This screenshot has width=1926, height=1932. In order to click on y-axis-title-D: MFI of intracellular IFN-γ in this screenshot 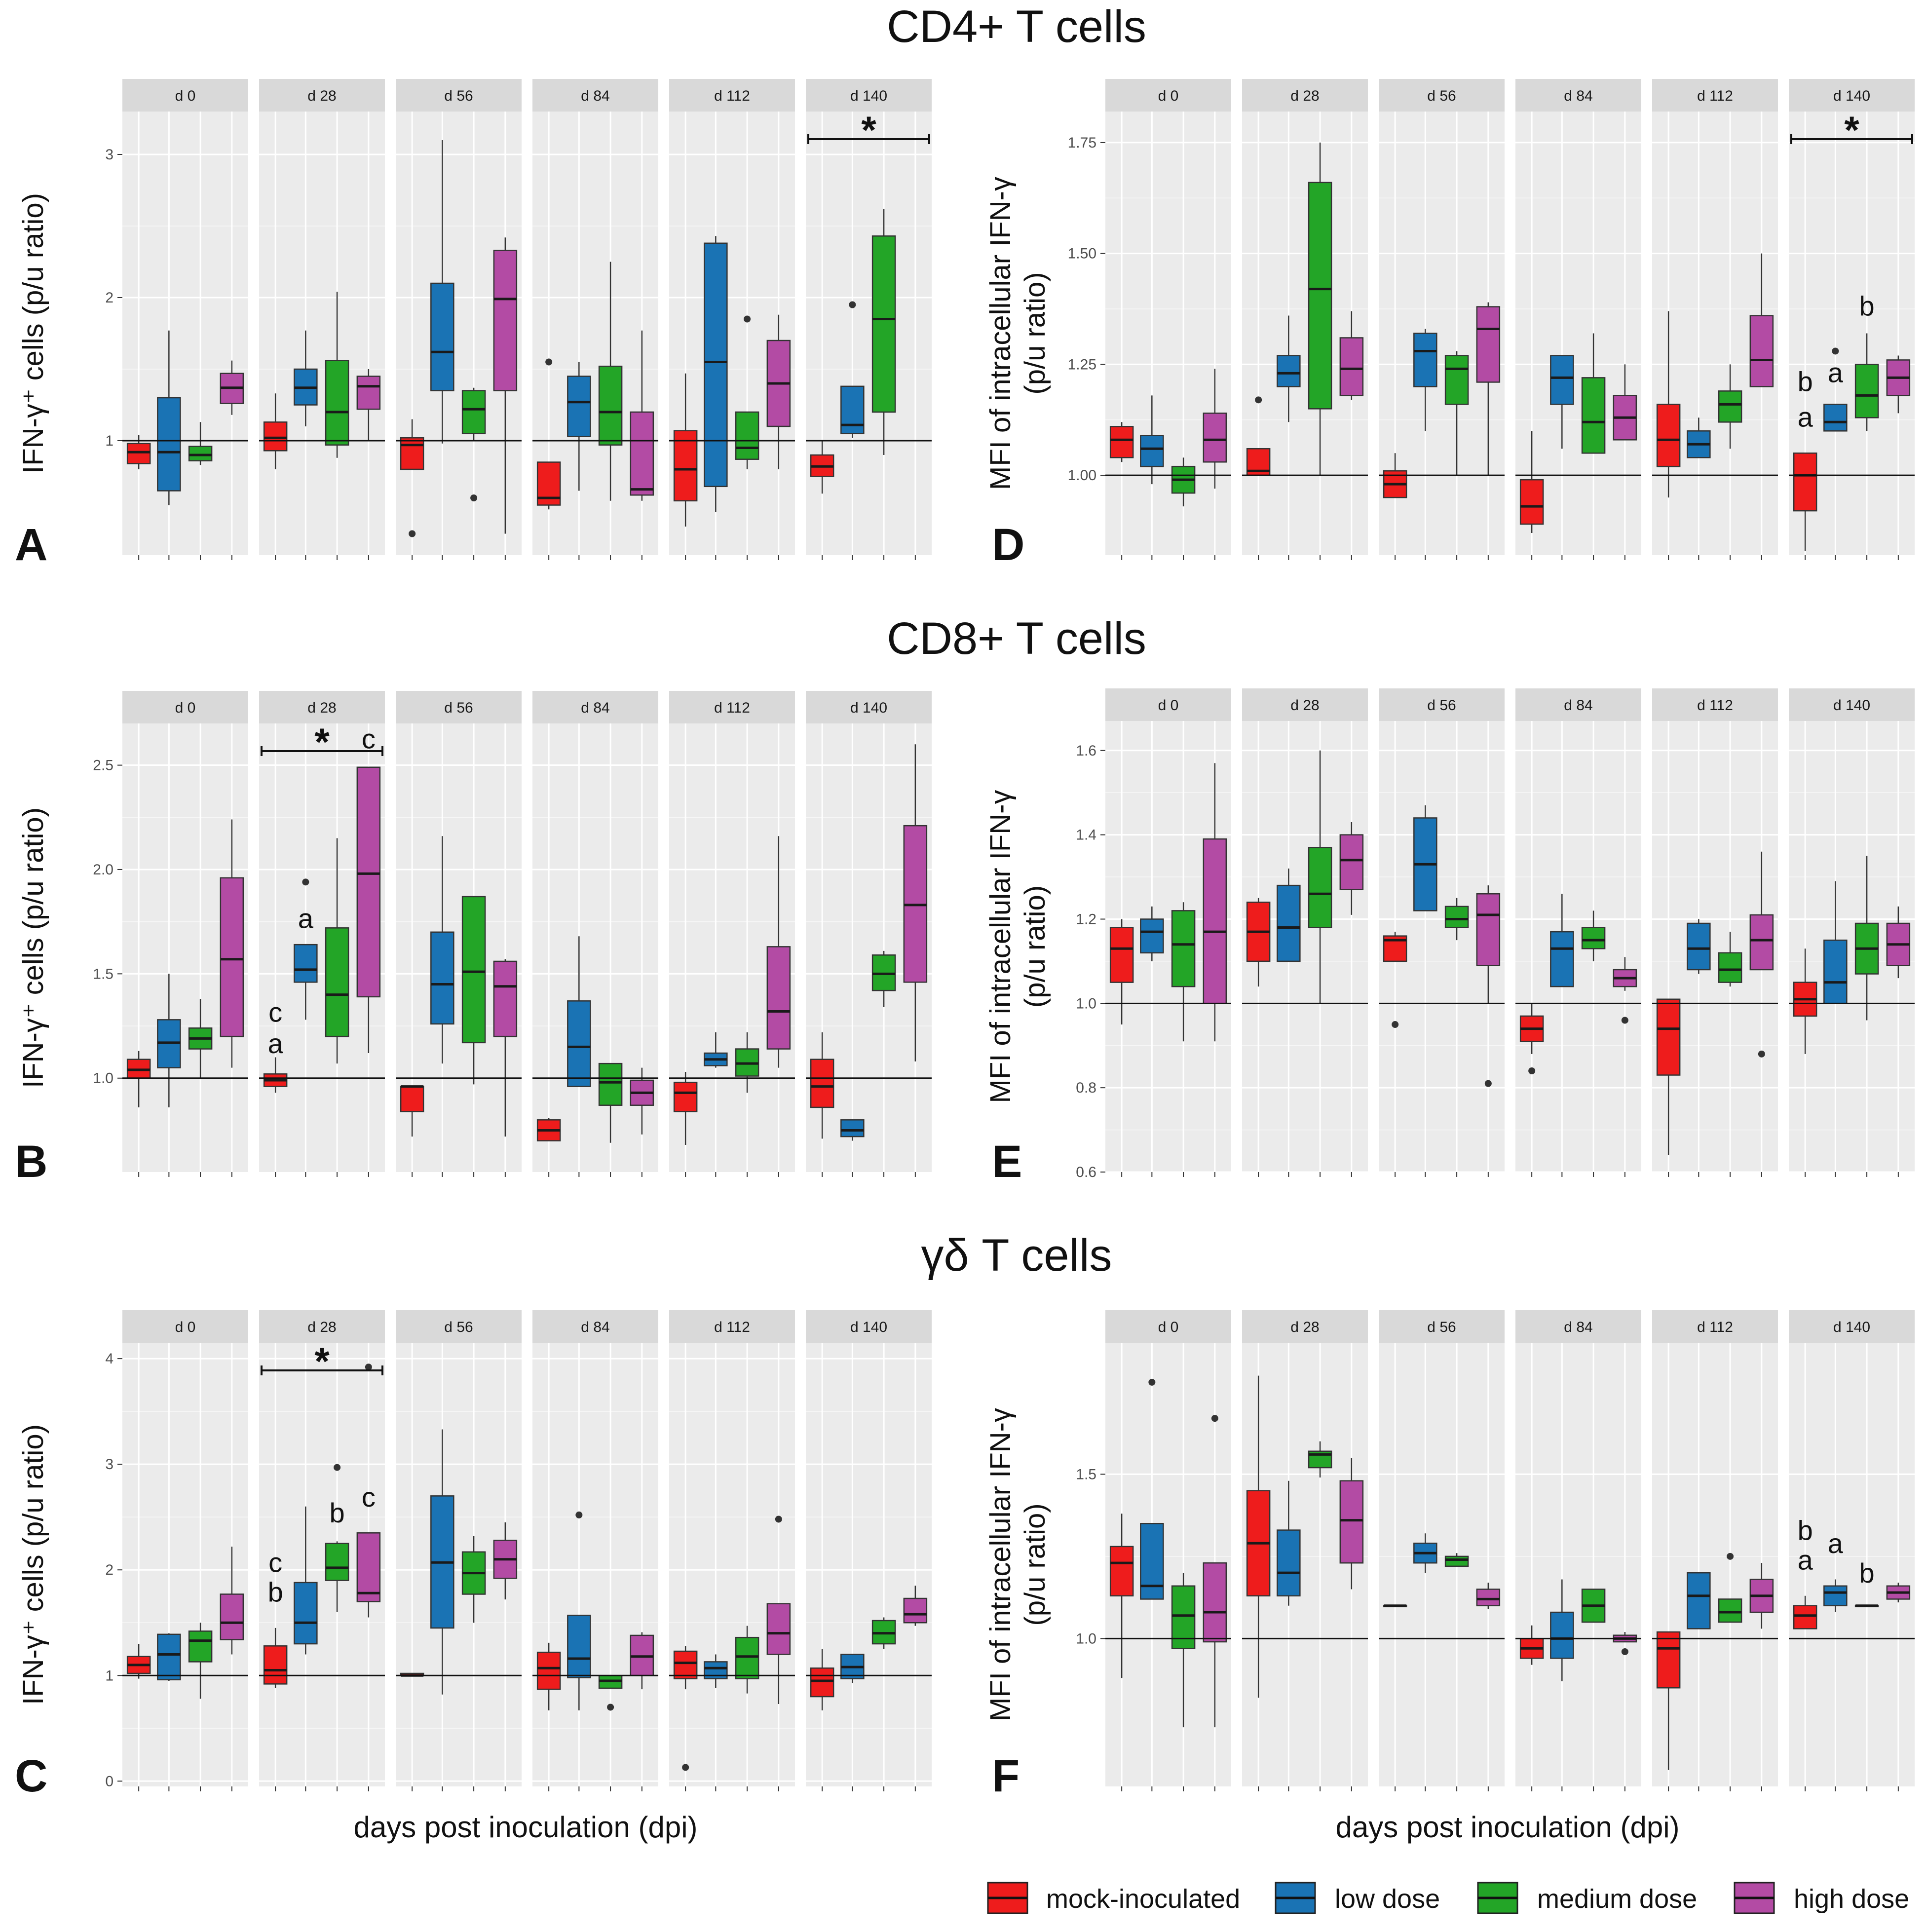, I will do `click(1001, 333)`.